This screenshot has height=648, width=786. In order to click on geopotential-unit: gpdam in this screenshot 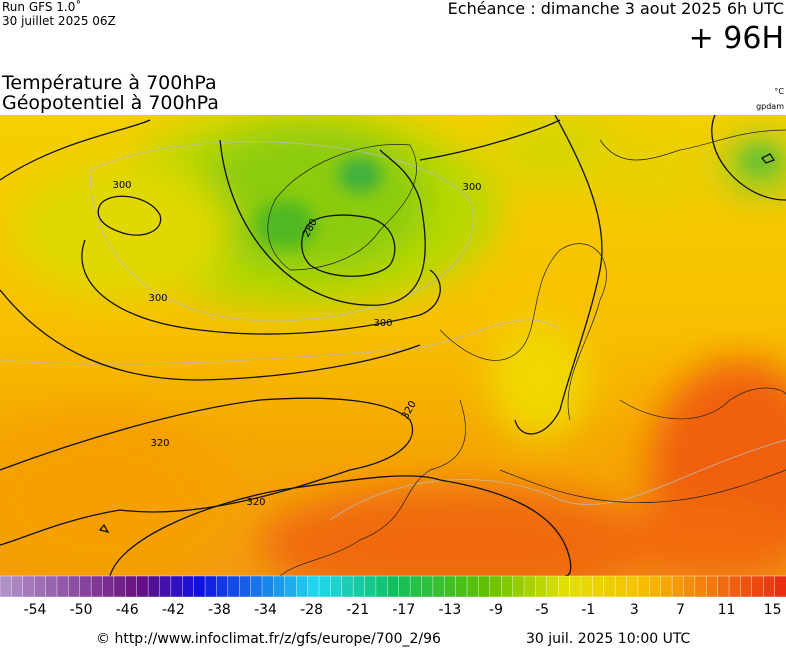, I will do `click(770, 106)`.